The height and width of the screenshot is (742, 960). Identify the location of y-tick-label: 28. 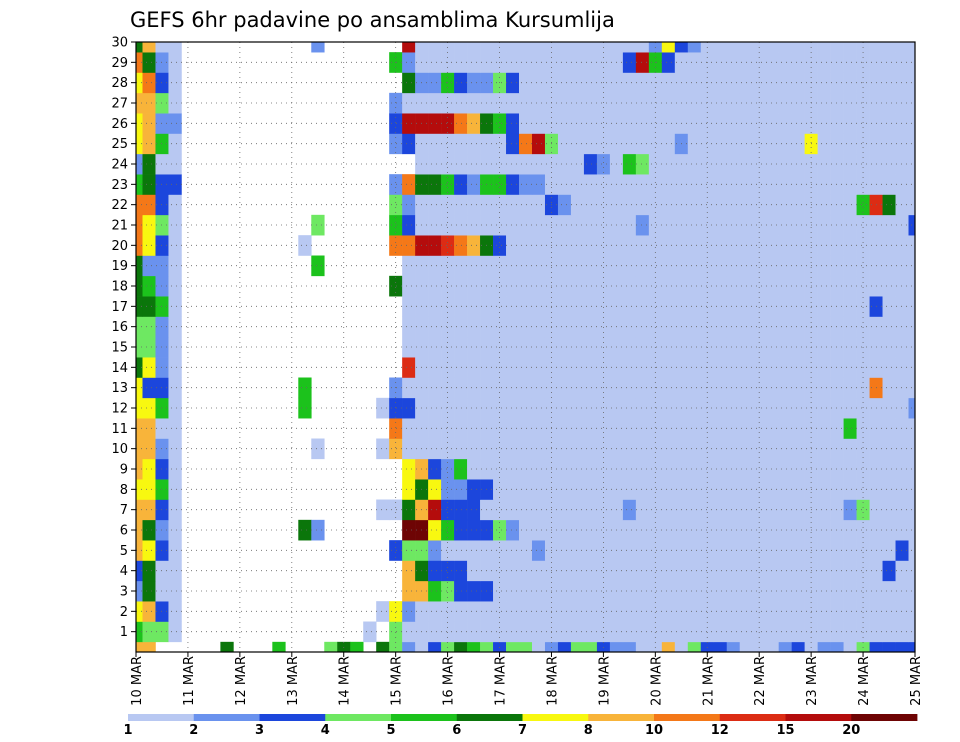
(119, 83).